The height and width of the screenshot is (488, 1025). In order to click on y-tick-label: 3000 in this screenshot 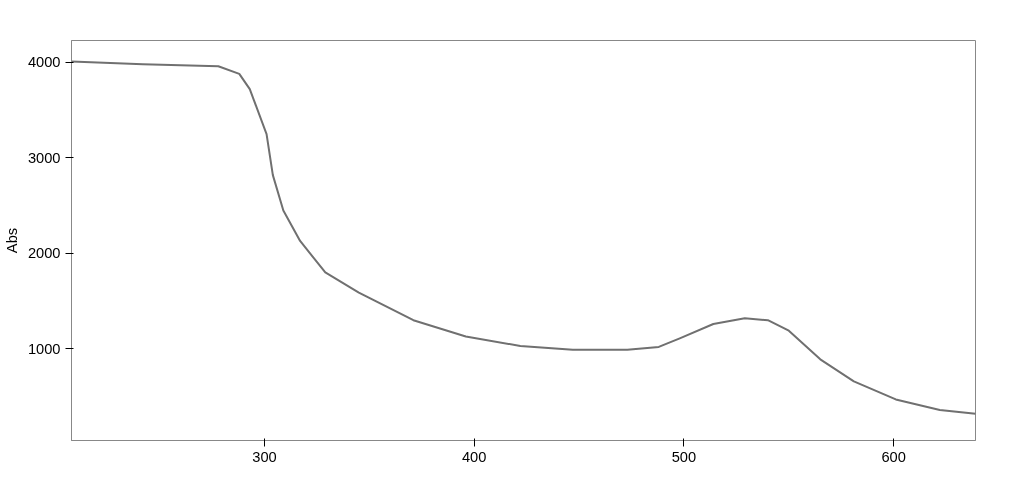, I will do `click(44, 157)`.